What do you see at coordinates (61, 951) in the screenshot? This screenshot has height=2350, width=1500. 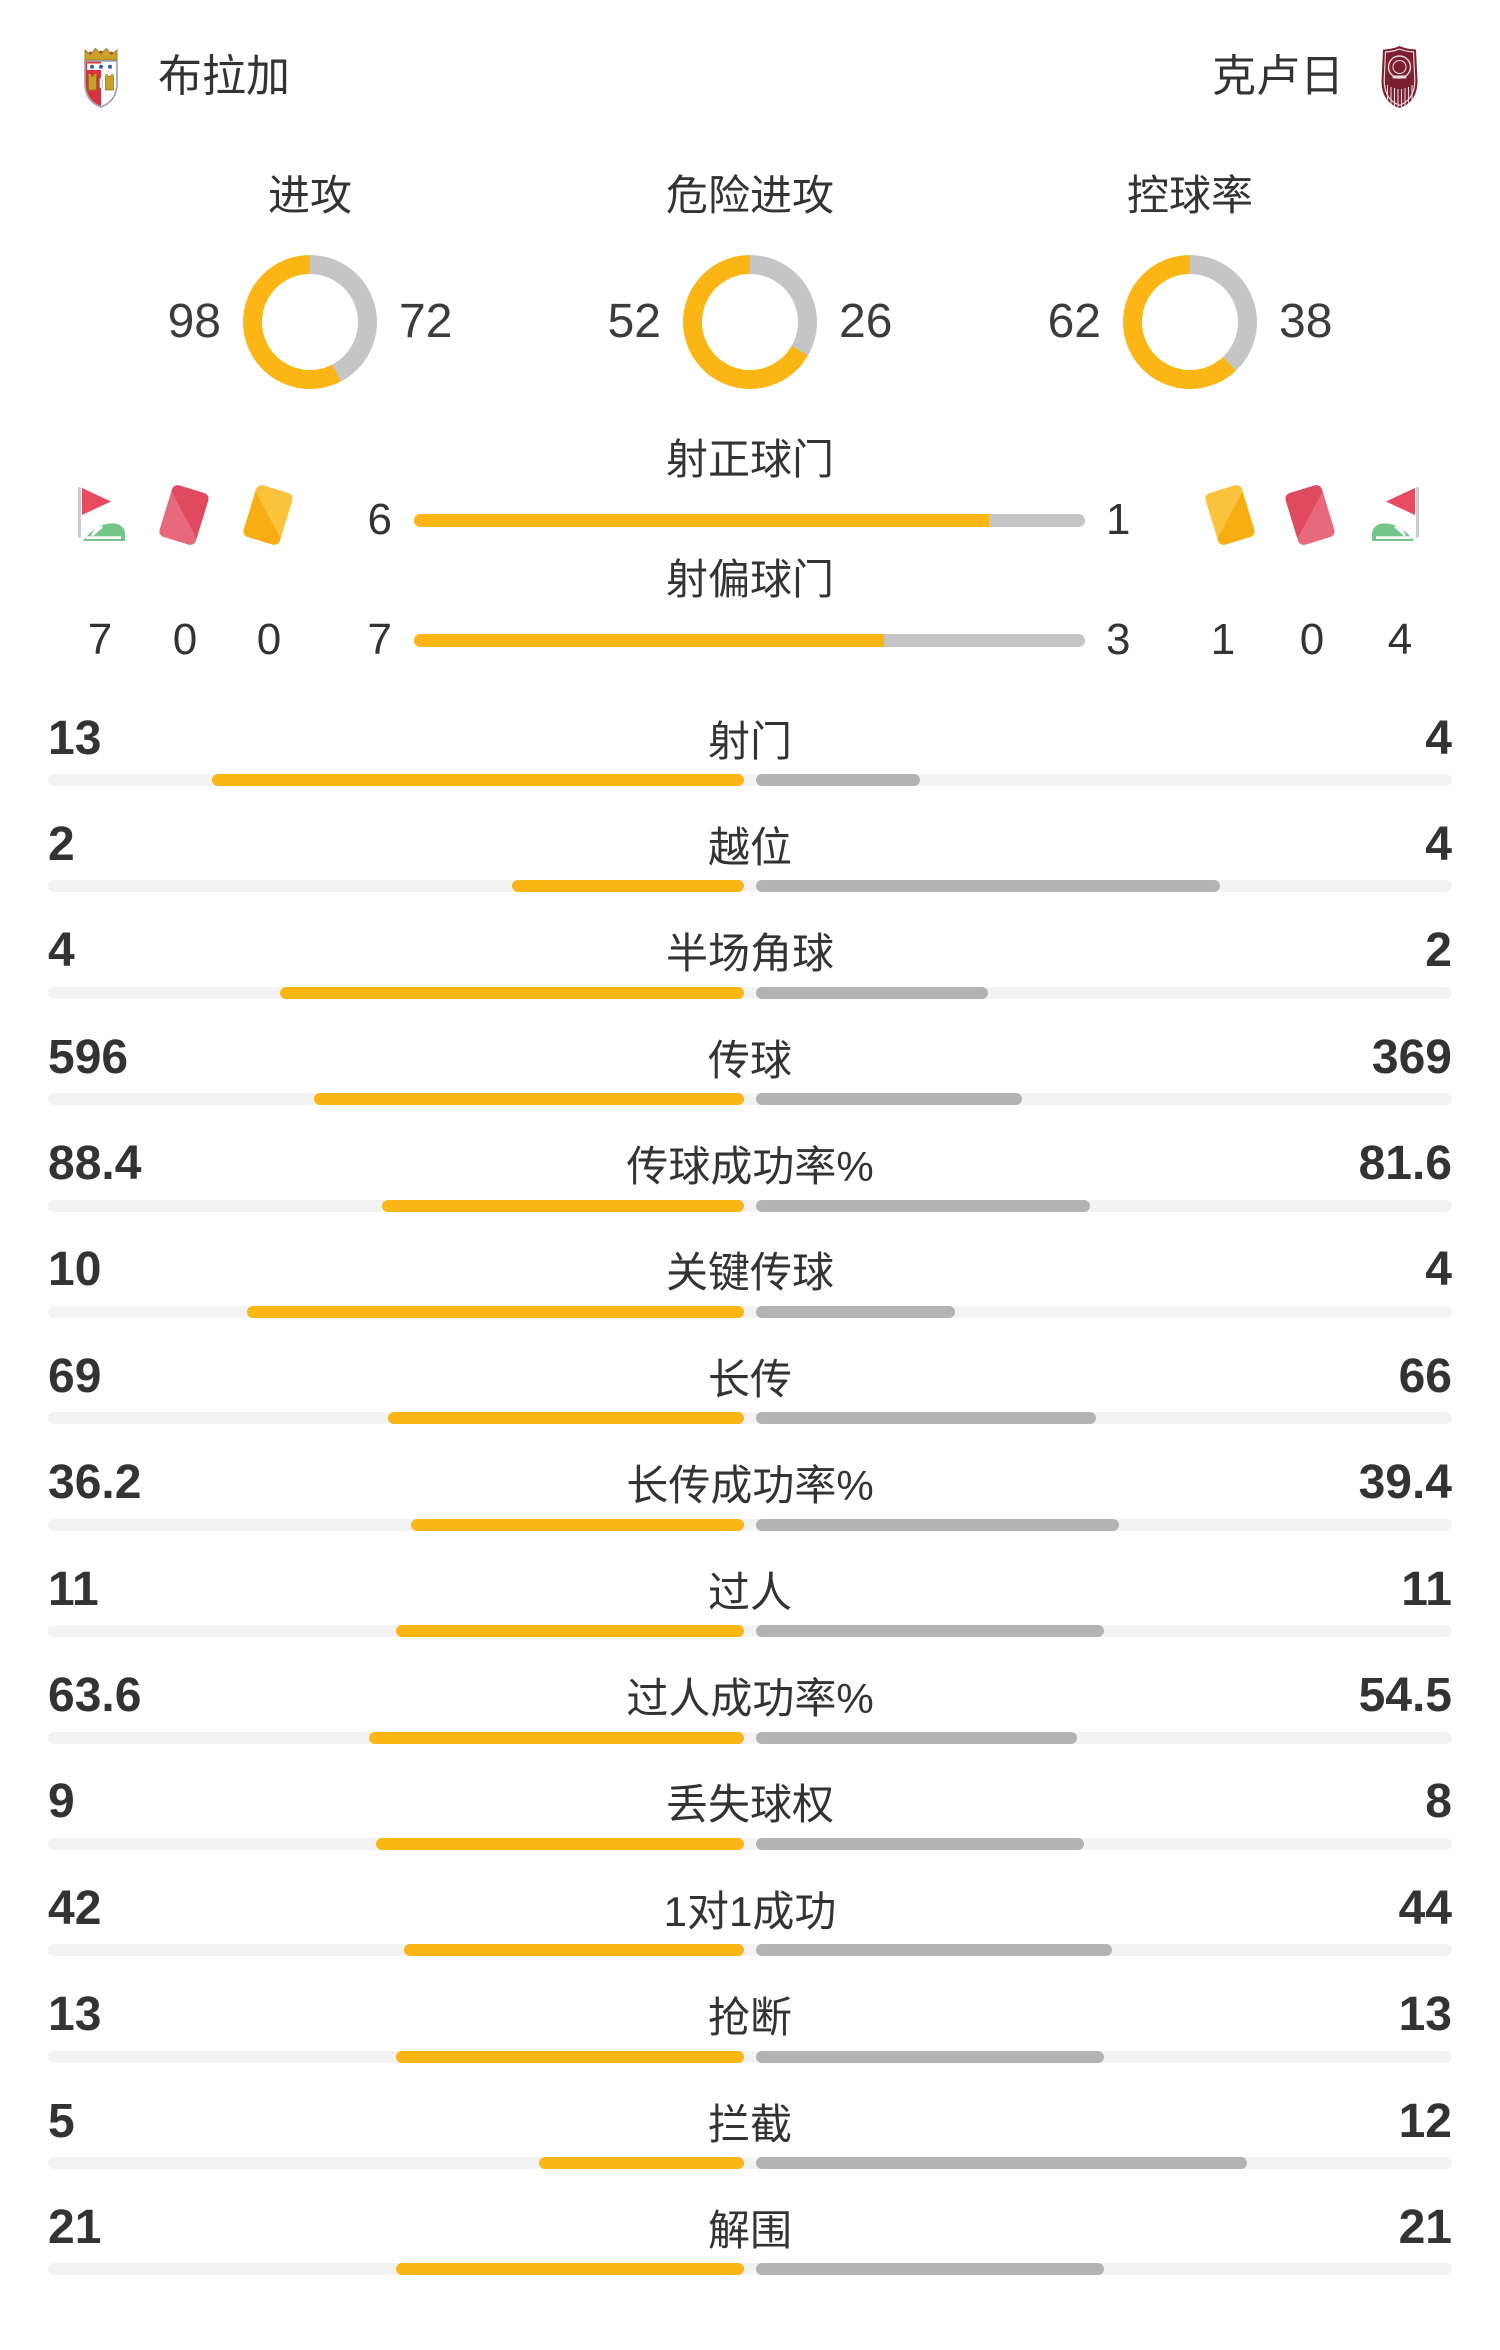 I see `stat-home-value: 4` at bounding box center [61, 951].